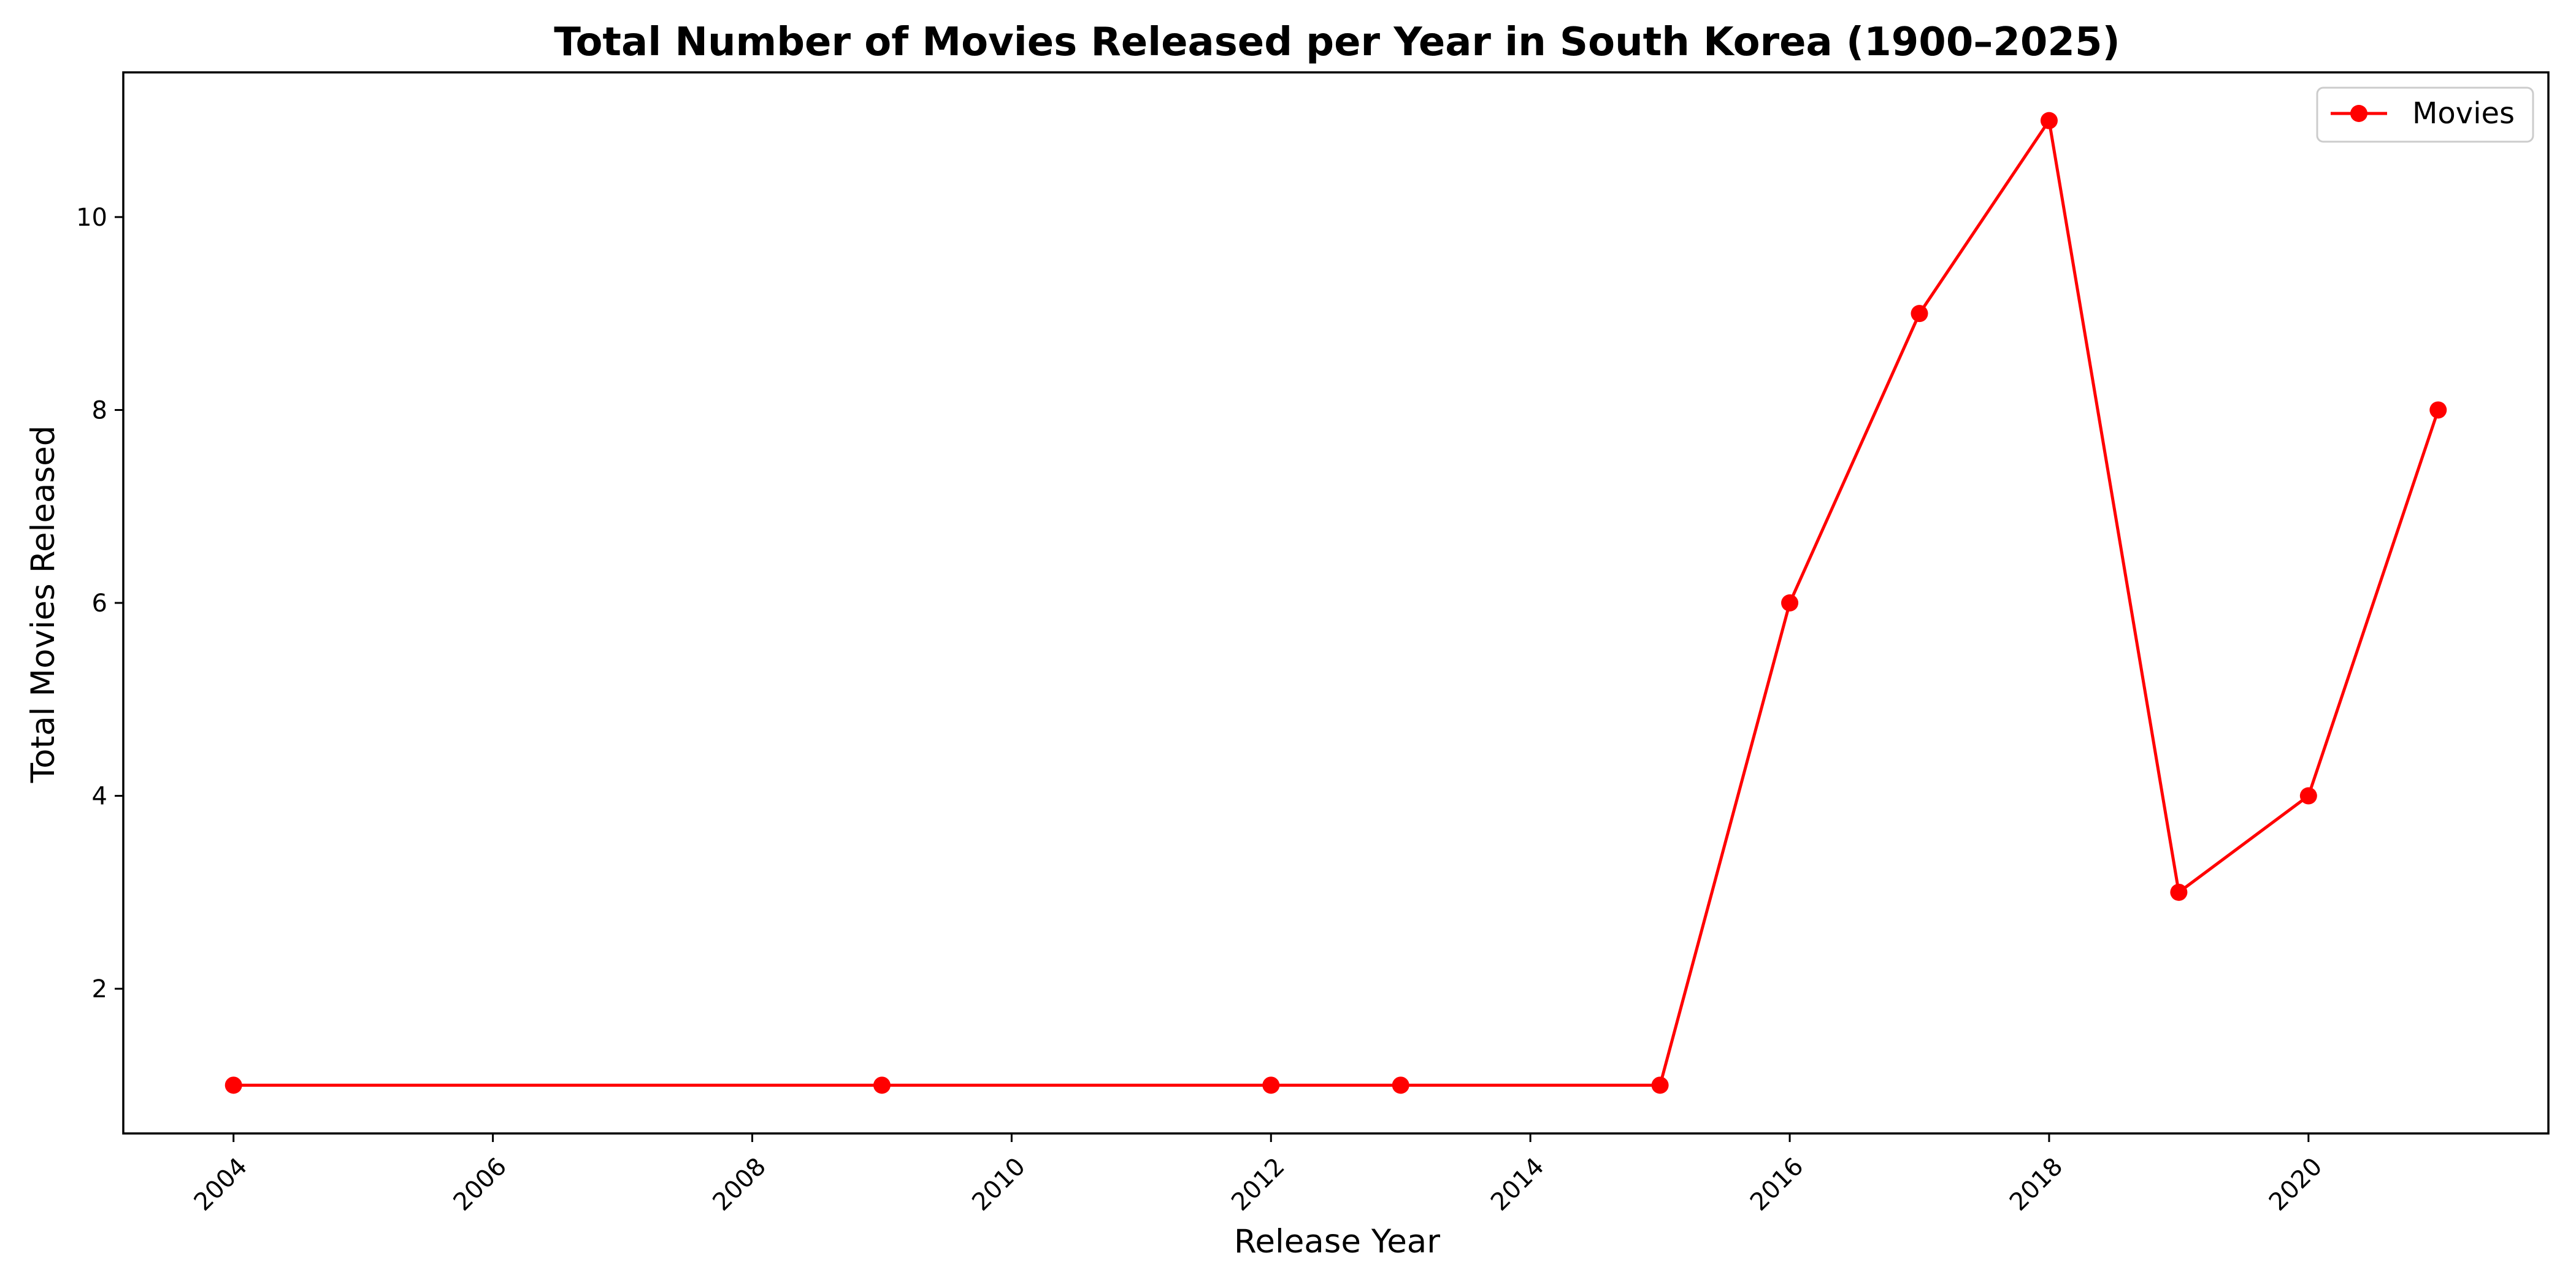  Describe the element at coordinates (99, 797) in the screenshot. I see `y-tick-label: 4` at that location.